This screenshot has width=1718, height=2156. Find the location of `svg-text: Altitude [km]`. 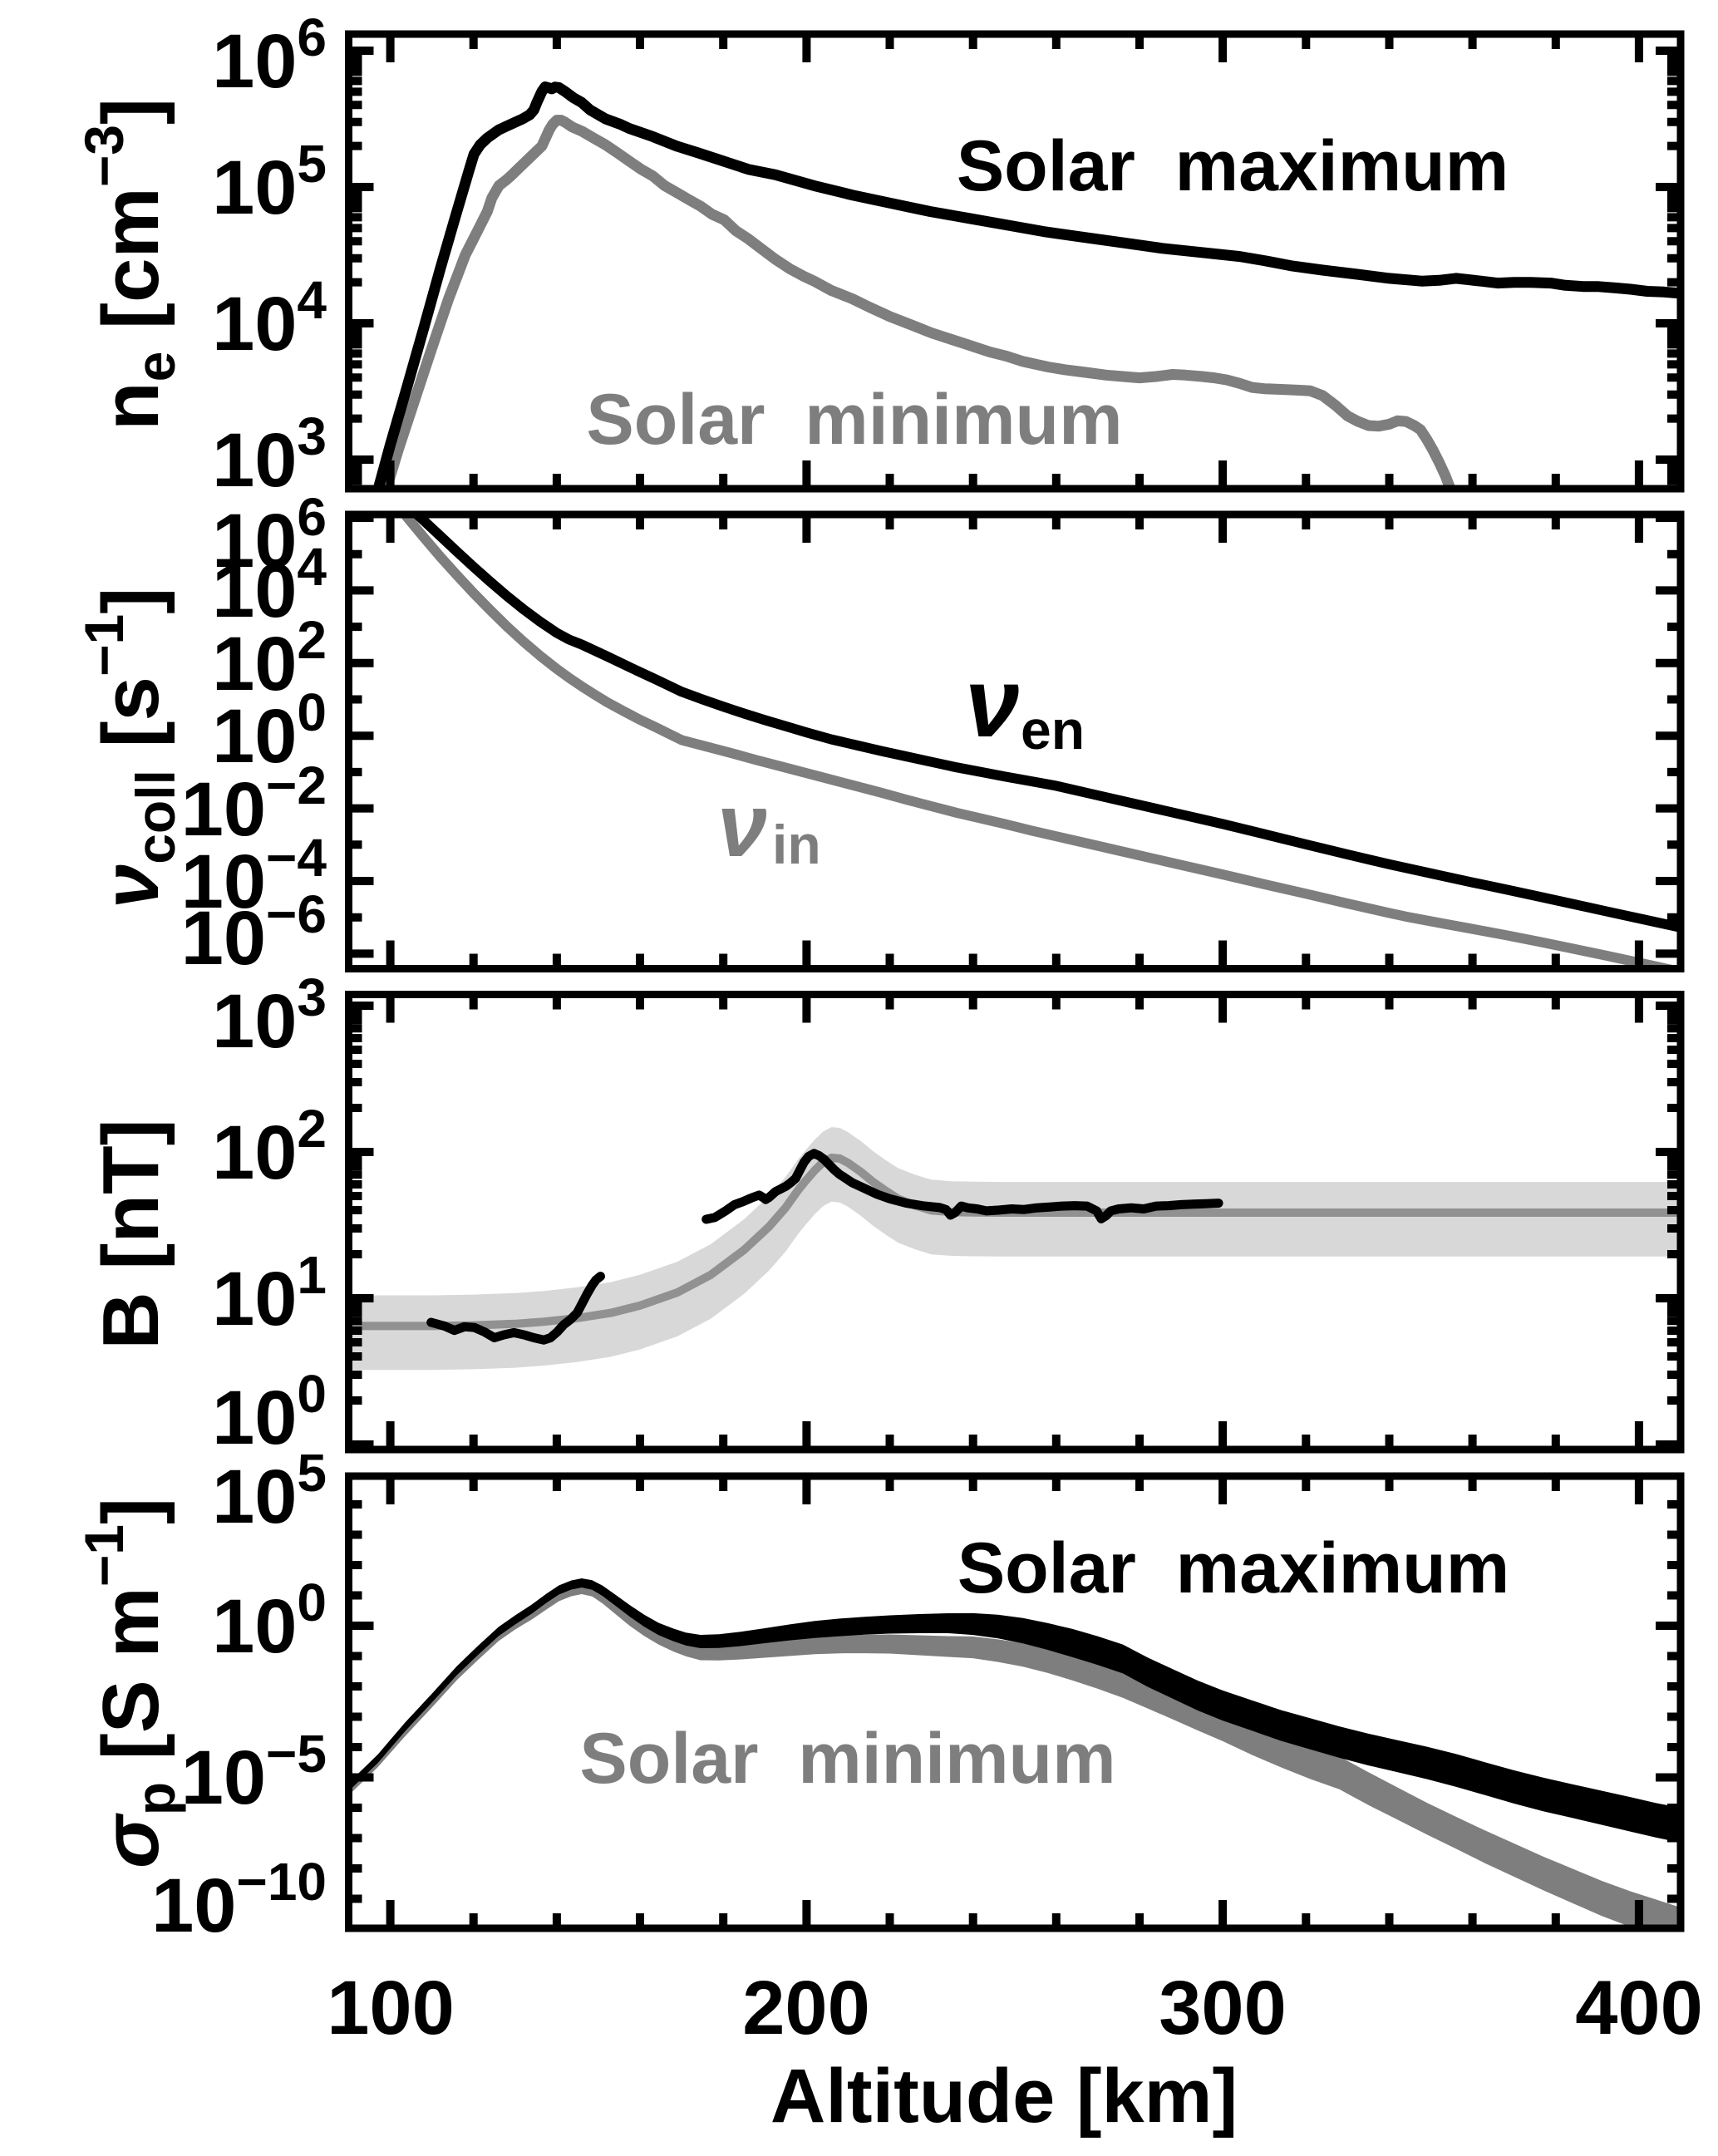

svg-text: Altitude [km] is located at coordinates (1004, 2096).